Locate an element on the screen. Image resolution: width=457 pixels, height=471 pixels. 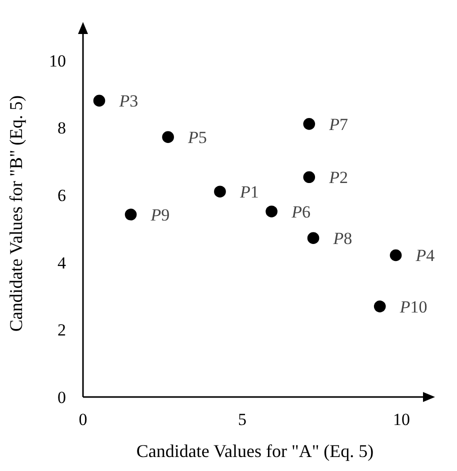
annotation: P5 is located at coordinates (197, 138).